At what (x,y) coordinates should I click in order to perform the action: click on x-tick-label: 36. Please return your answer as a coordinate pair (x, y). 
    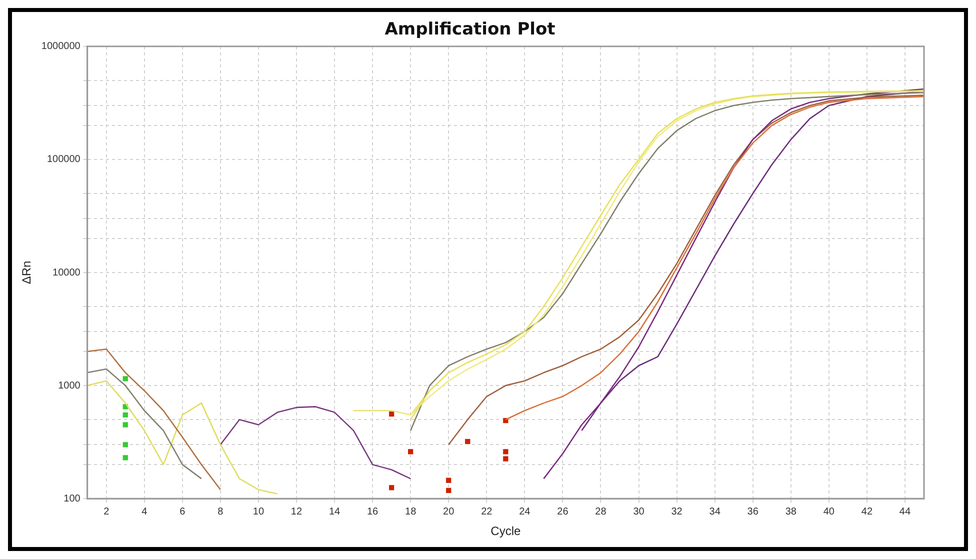
    Looking at the image, I should click on (753, 512).